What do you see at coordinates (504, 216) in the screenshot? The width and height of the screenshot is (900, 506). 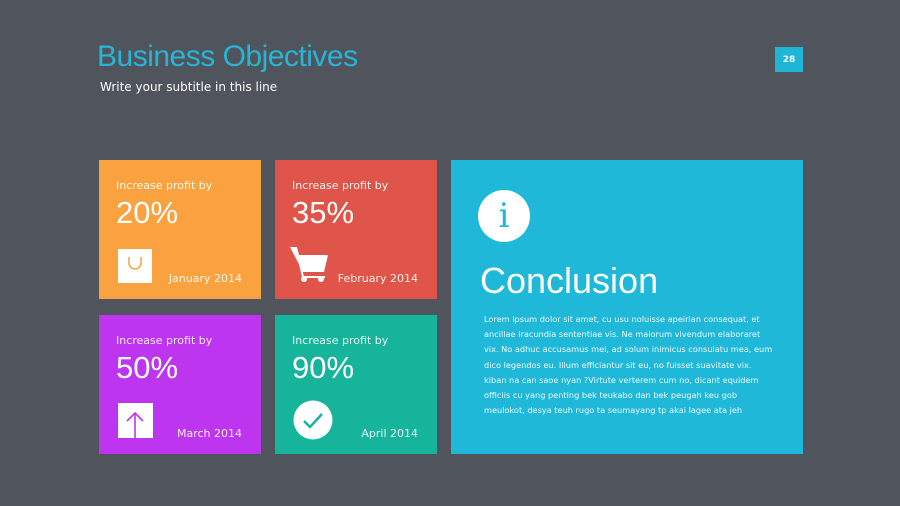 I see `info-icon: i` at bounding box center [504, 216].